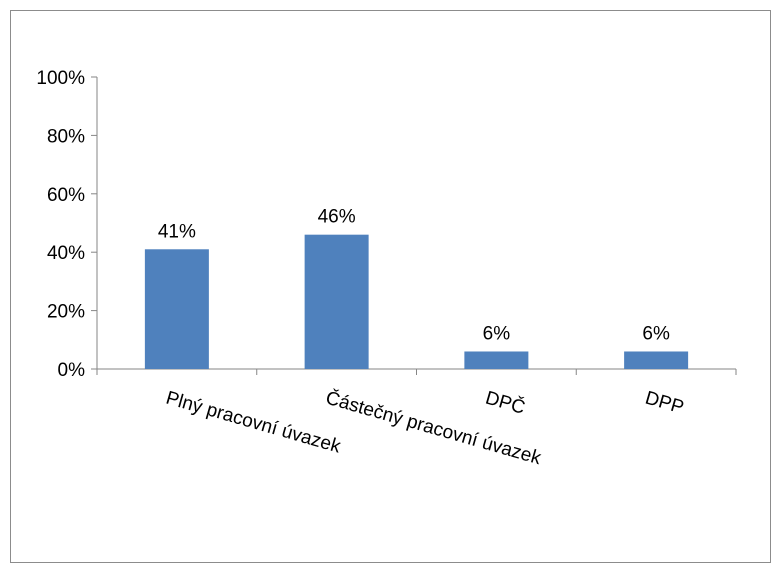 This screenshot has height=565, width=773. Describe the element at coordinates (66, 195) in the screenshot. I see `y-tick-label: 60%` at that location.